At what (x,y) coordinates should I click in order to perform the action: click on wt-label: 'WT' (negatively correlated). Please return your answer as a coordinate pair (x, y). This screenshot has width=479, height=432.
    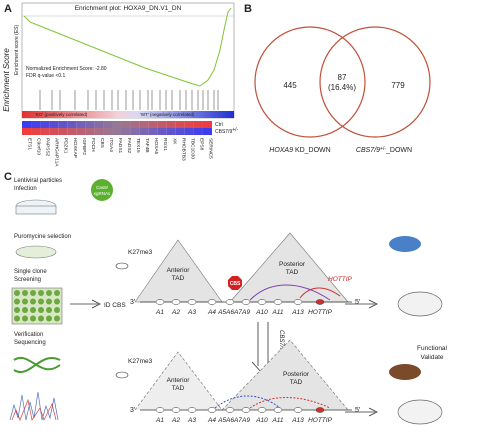
    Looking at the image, I should click on (167, 114).